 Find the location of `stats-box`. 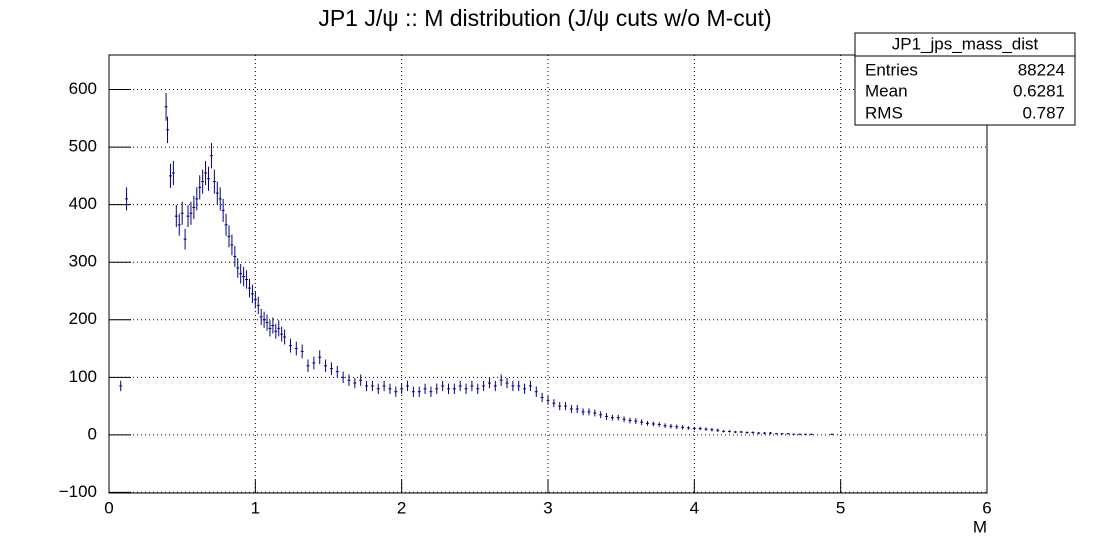

stats-box is located at coordinates (965, 79).